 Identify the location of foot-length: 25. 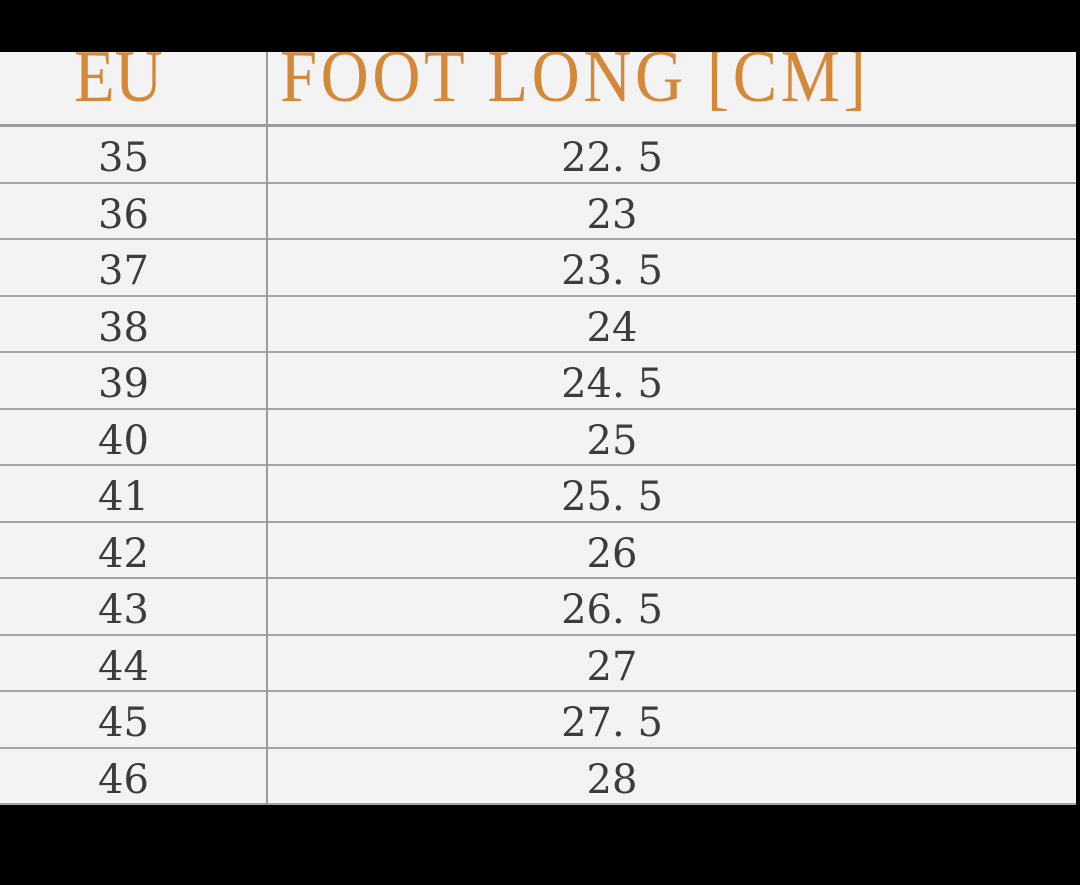
(612, 440).